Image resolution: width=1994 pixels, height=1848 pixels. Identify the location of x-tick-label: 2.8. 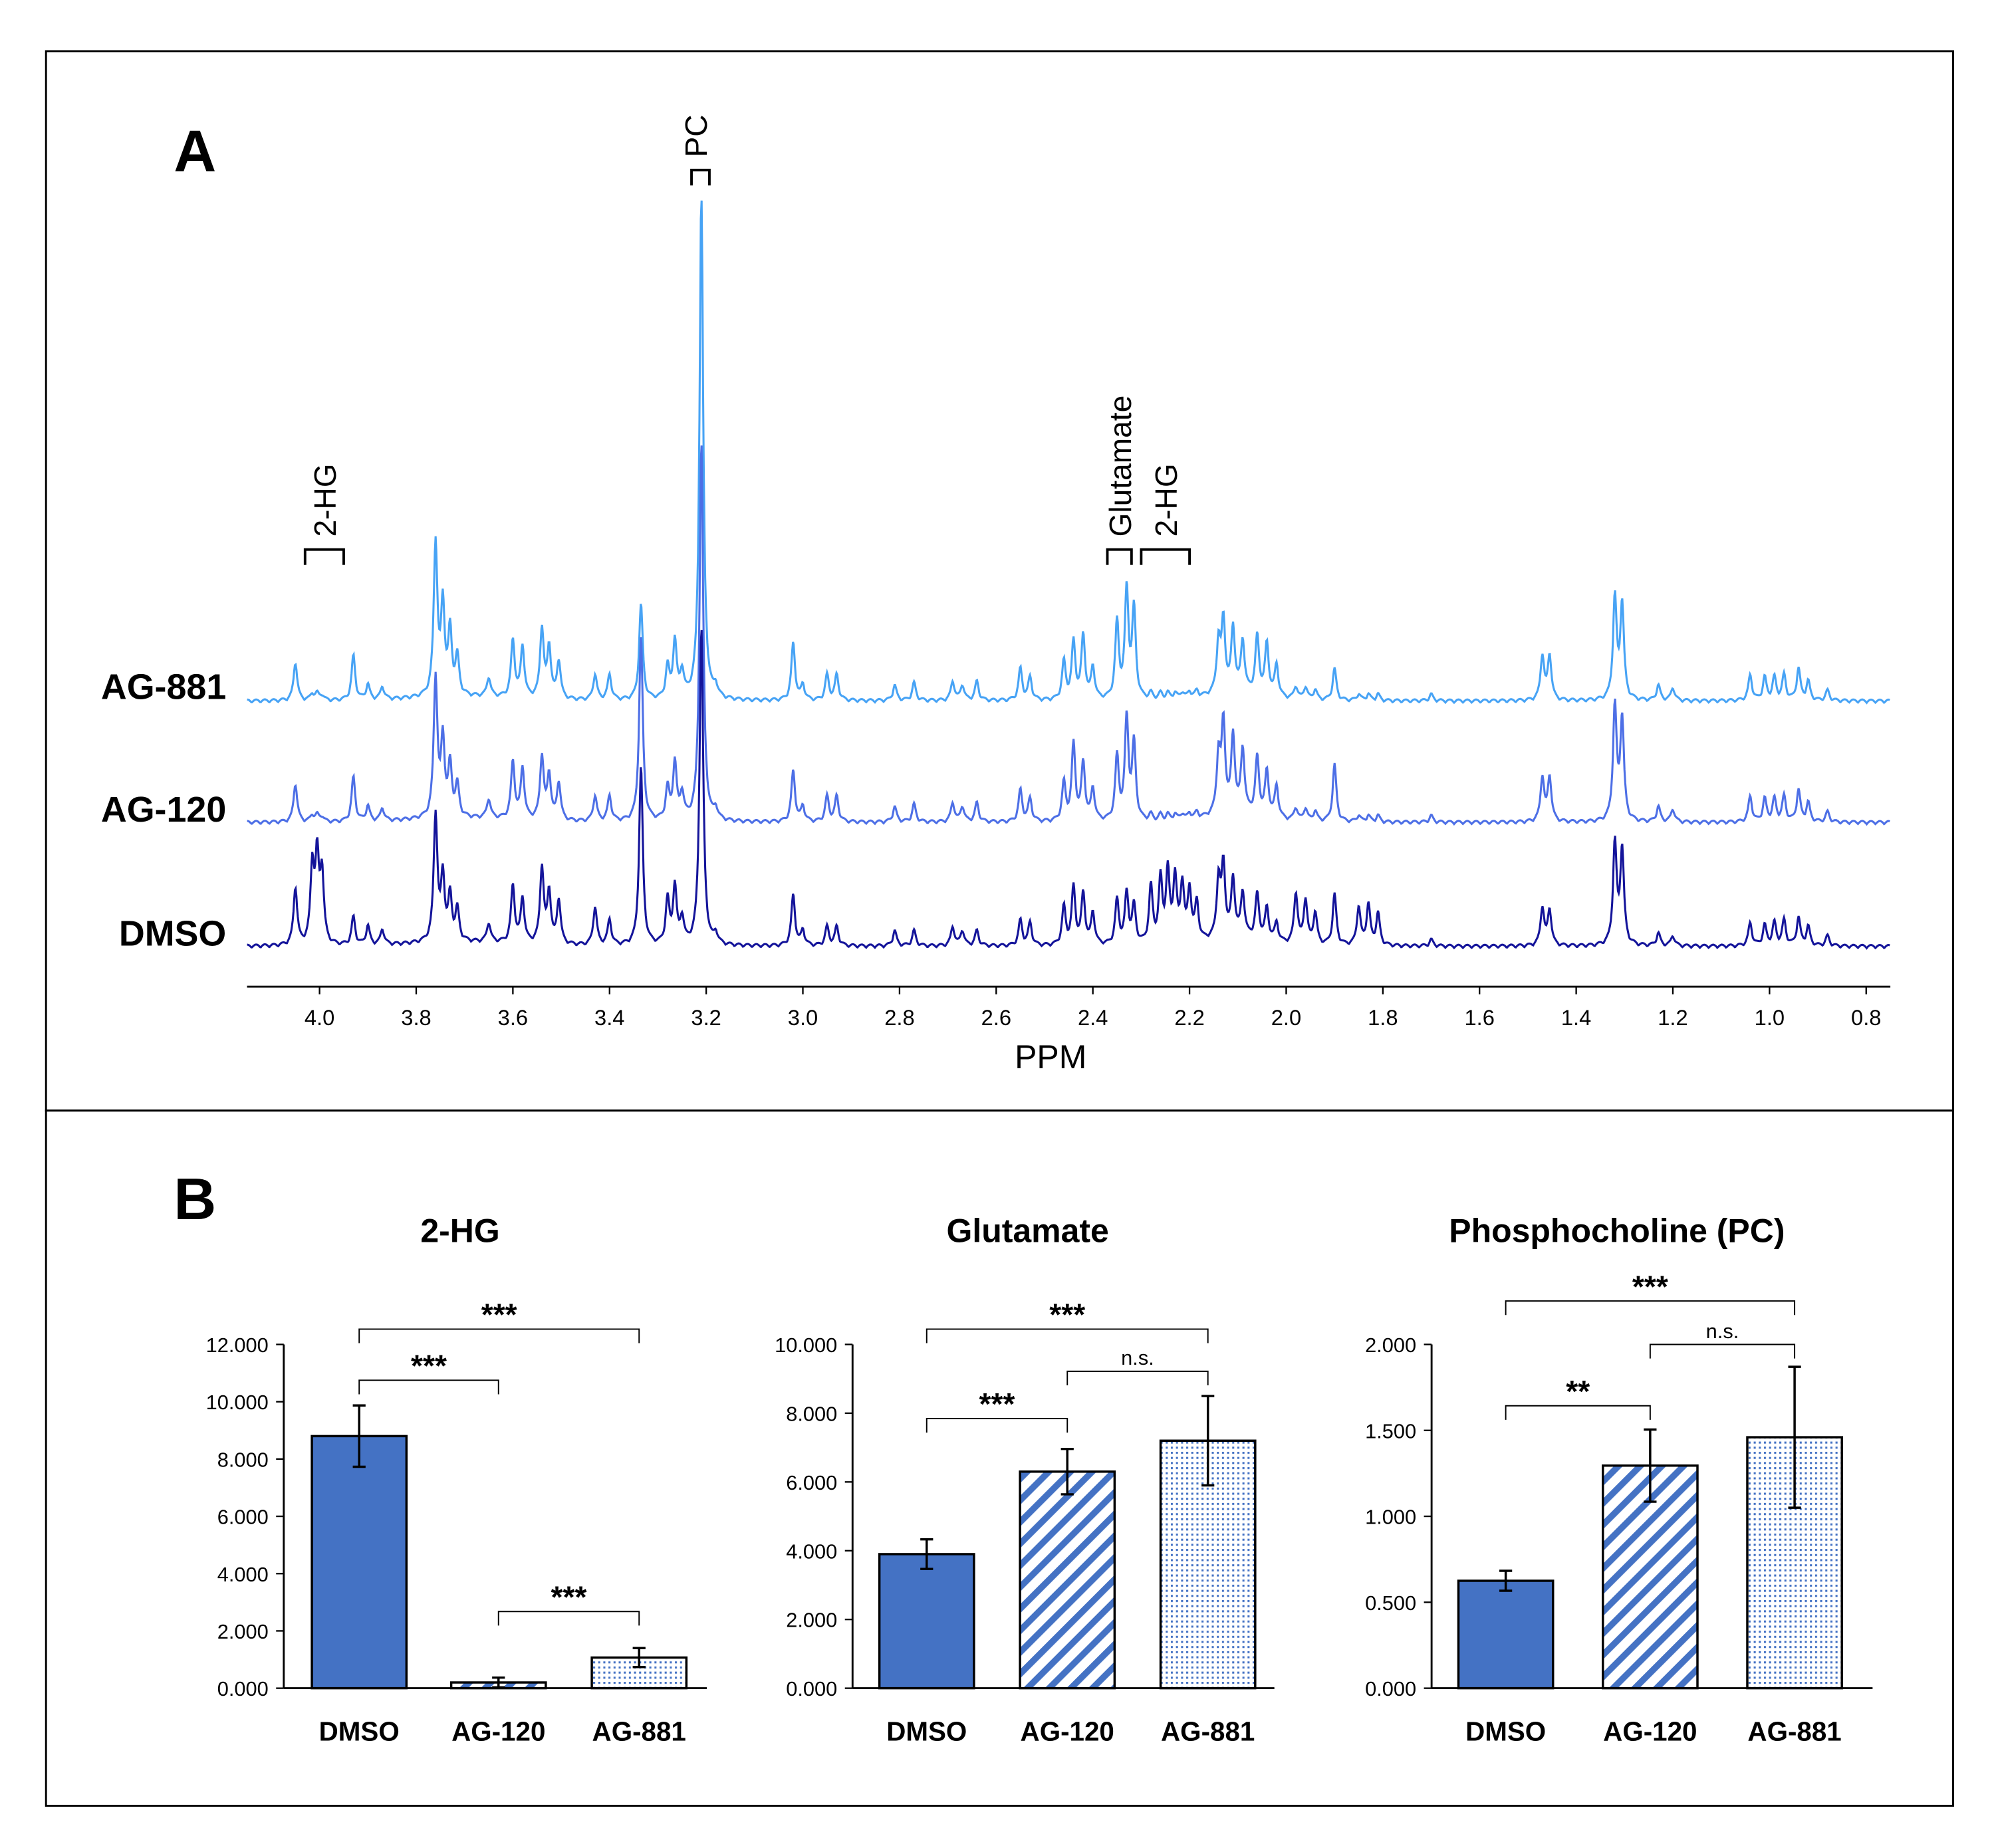
(899, 1017).